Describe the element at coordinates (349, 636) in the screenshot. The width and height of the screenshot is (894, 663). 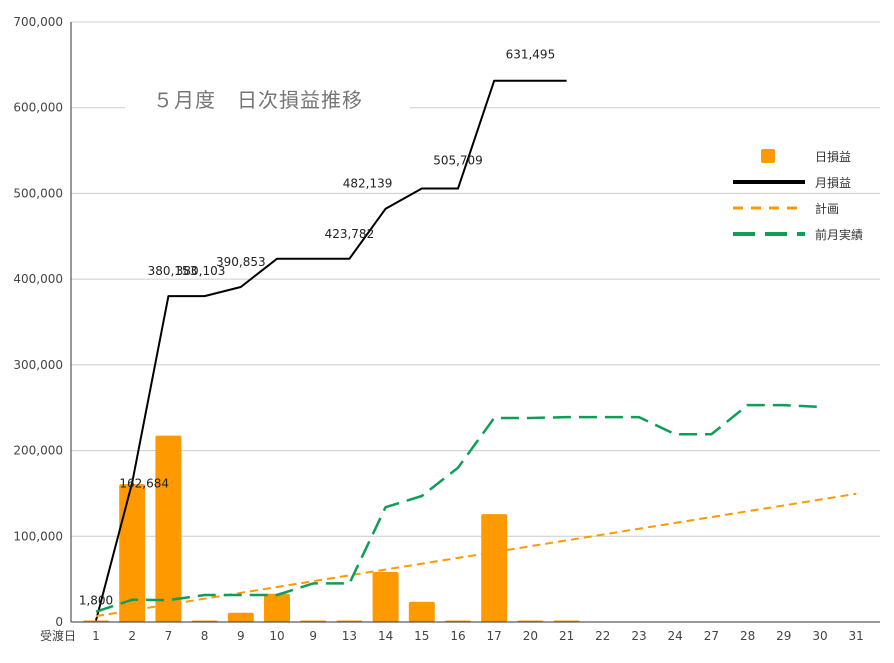
I see `x-tick-label: 13` at that location.